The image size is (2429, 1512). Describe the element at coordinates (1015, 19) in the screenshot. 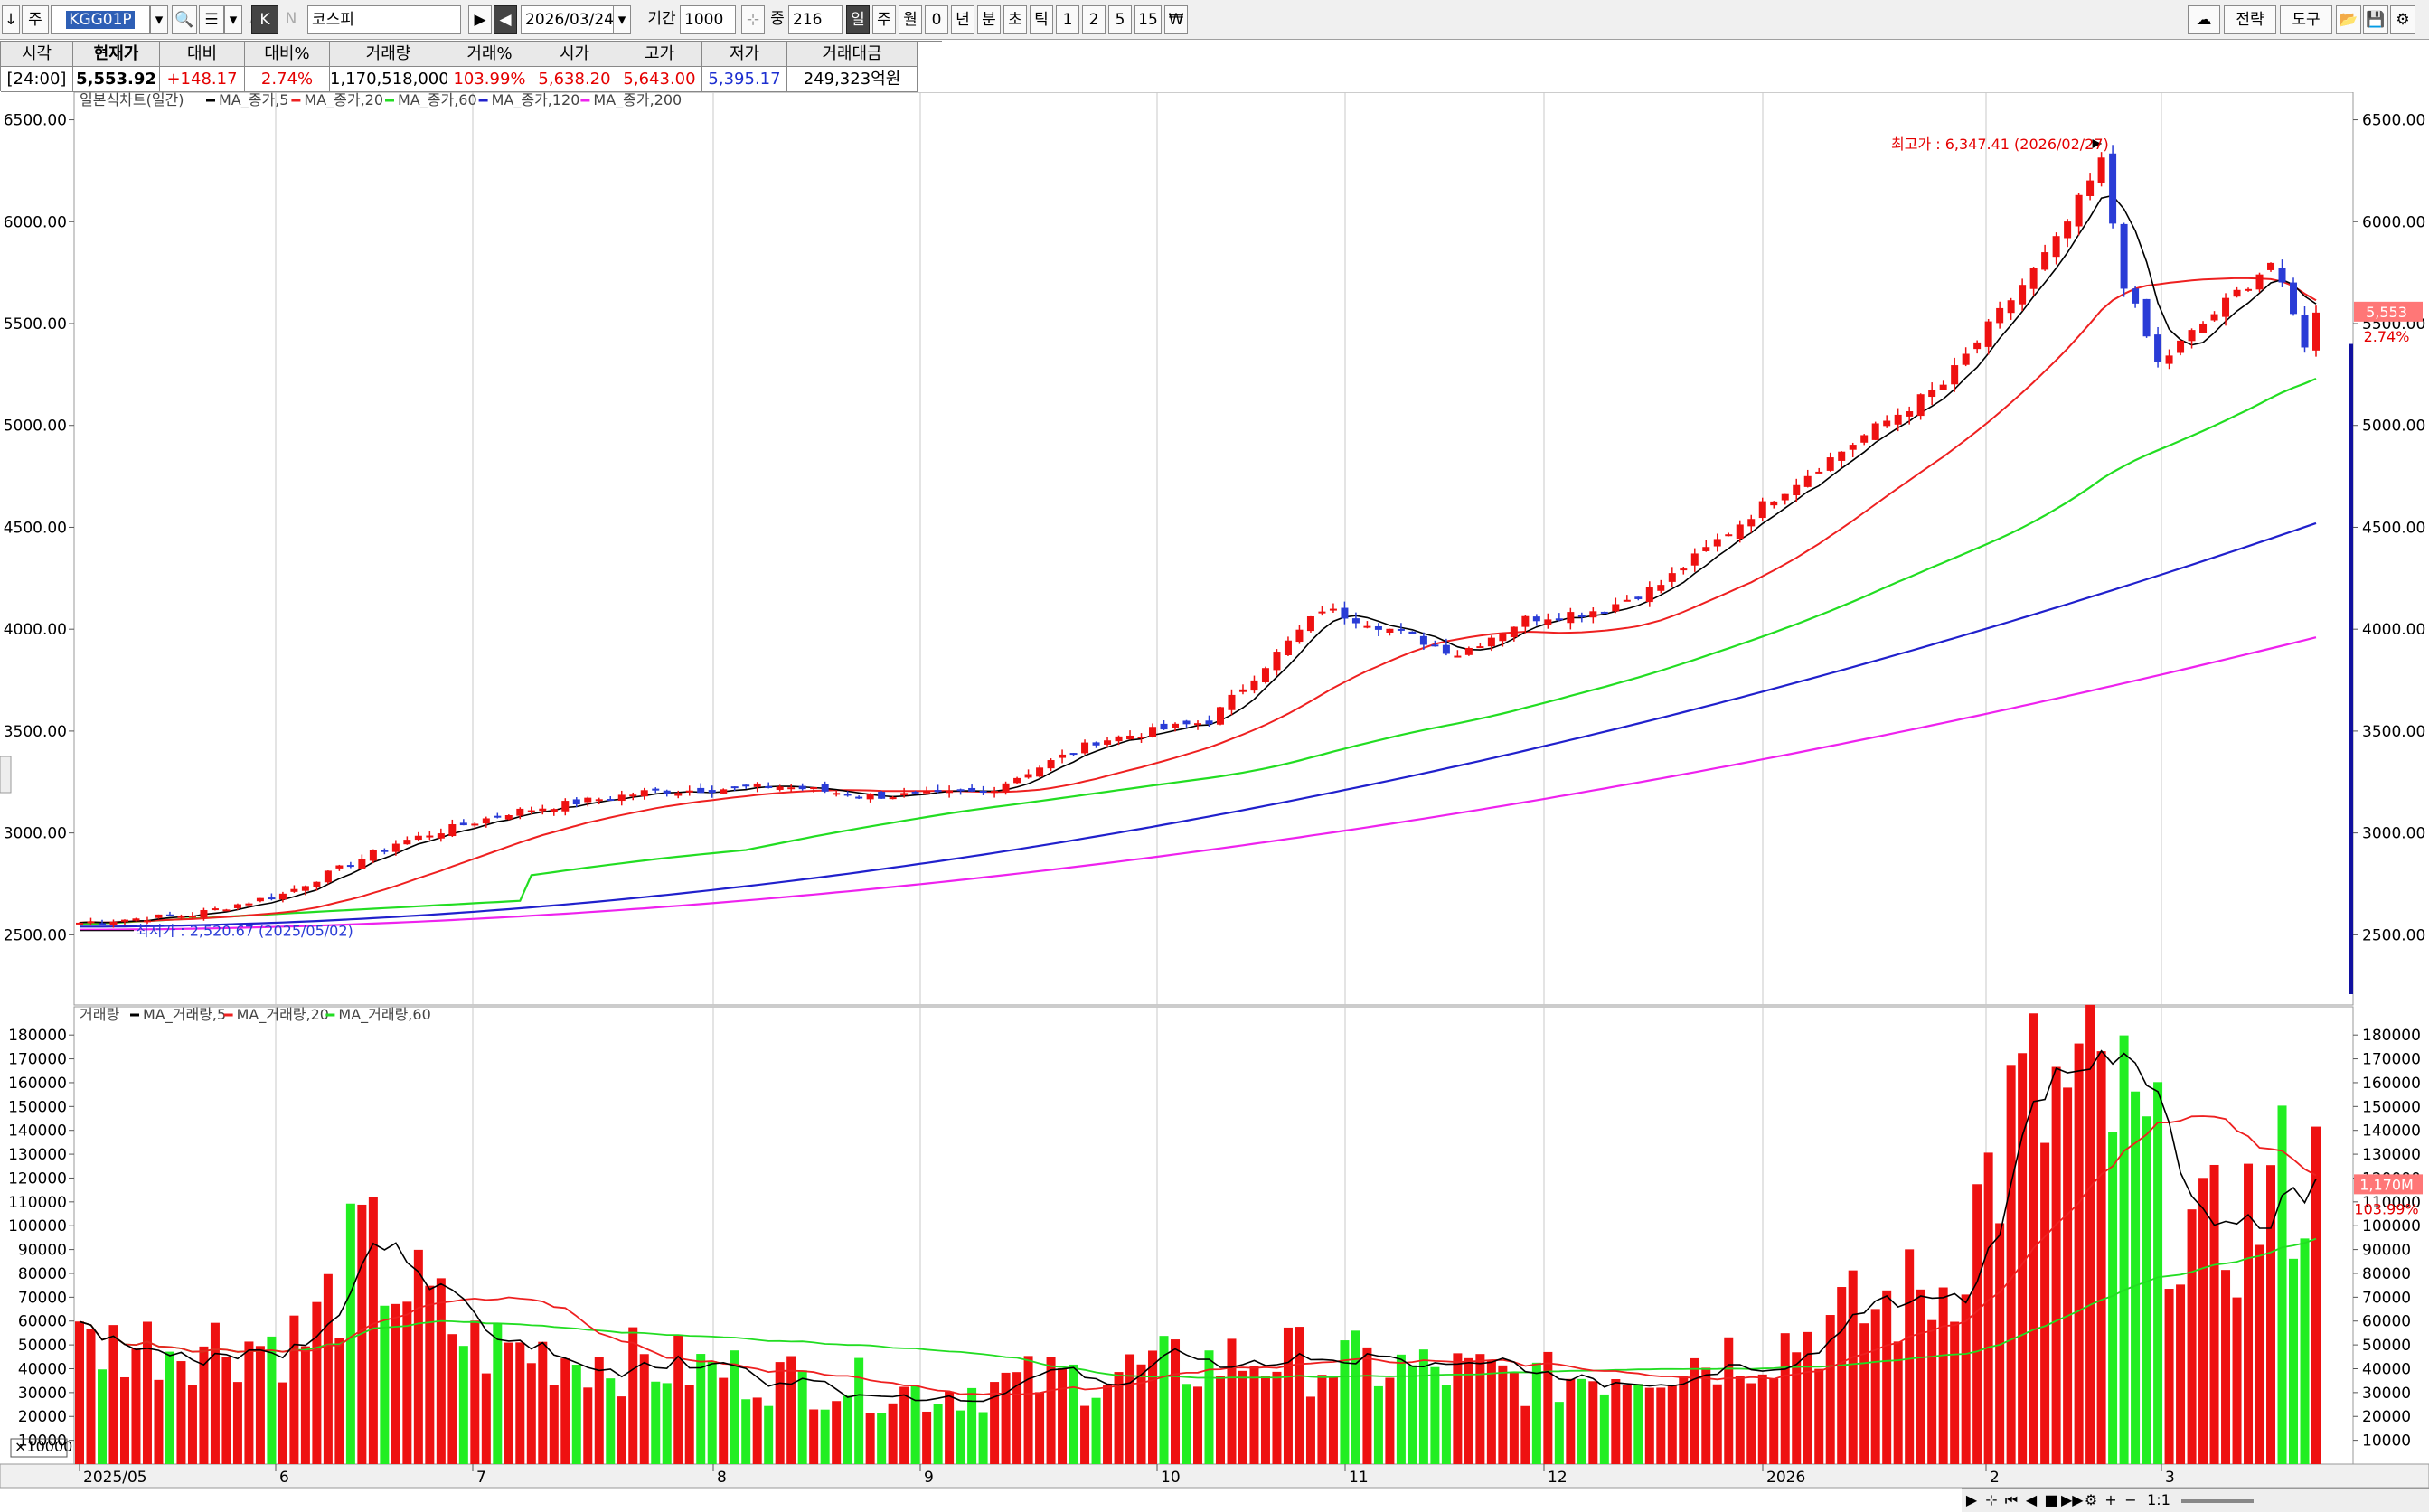

I see `interval-button: 초` at that location.